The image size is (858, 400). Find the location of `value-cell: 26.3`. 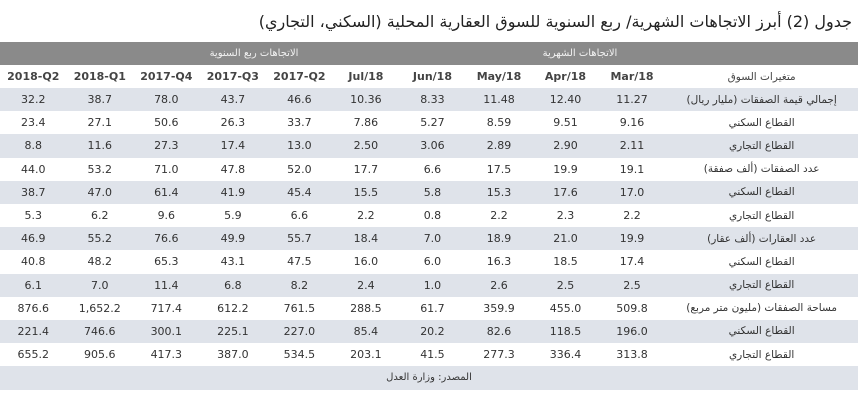

value-cell: 26.3 is located at coordinates (233, 123).